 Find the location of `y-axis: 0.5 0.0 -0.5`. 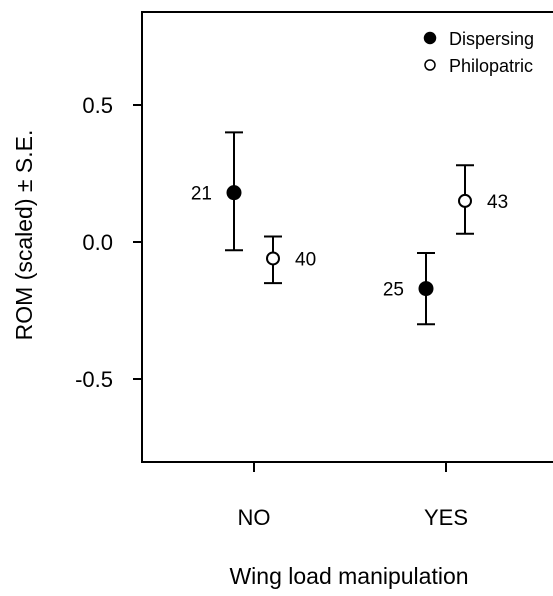

y-axis: 0.5 0.0 -0.5 is located at coordinates (108, 242).